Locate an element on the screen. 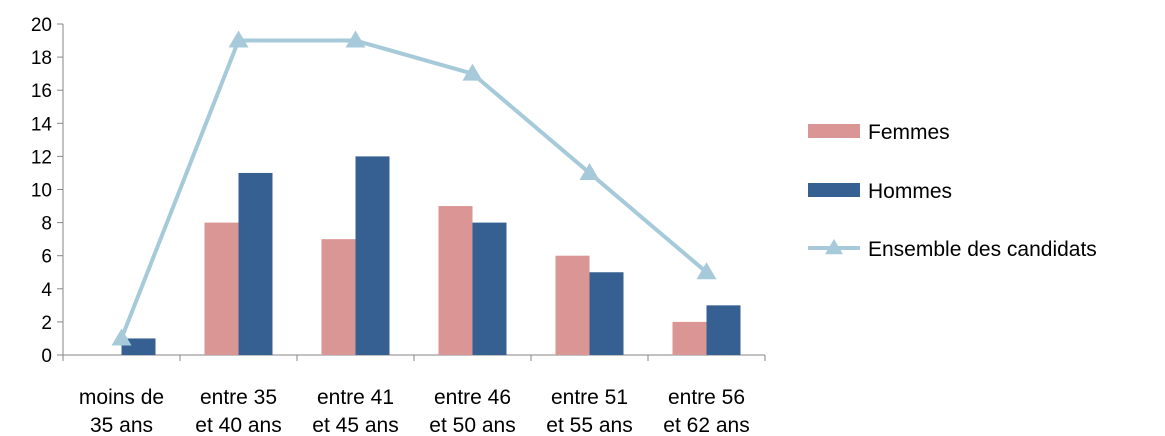 The width and height of the screenshot is (1165, 436). legend-swatch-hommes is located at coordinates (834, 190).